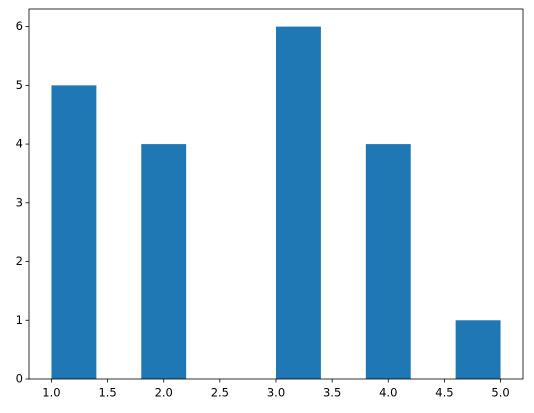 The height and width of the screenshot is (413, 534). What do you see at coordinates (19, 379) in the screenshot?
I see `y-tick-label: 0` at bounding box center [19, 379].